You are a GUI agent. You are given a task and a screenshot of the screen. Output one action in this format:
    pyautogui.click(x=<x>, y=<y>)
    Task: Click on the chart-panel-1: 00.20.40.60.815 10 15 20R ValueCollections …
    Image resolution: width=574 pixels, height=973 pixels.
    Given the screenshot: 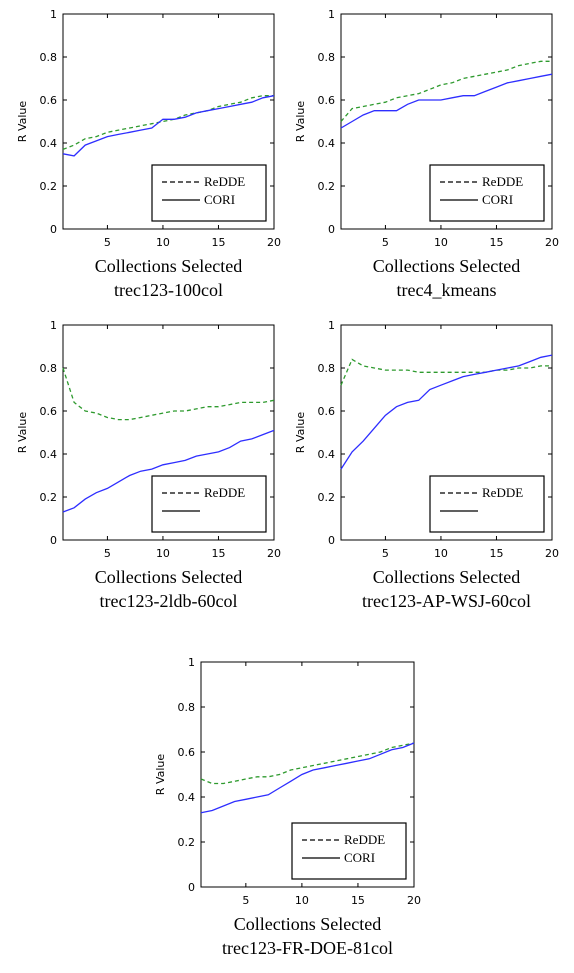 What is the action you would take?
    pyautogui.click(x=148, y=154)
    